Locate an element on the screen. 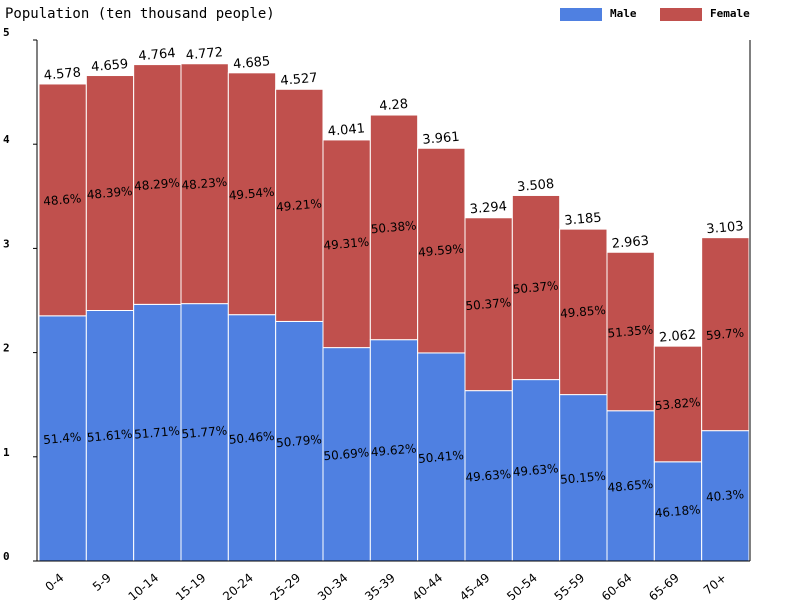  x-tick-label: 50-54 is located at coordinates (522, 585).